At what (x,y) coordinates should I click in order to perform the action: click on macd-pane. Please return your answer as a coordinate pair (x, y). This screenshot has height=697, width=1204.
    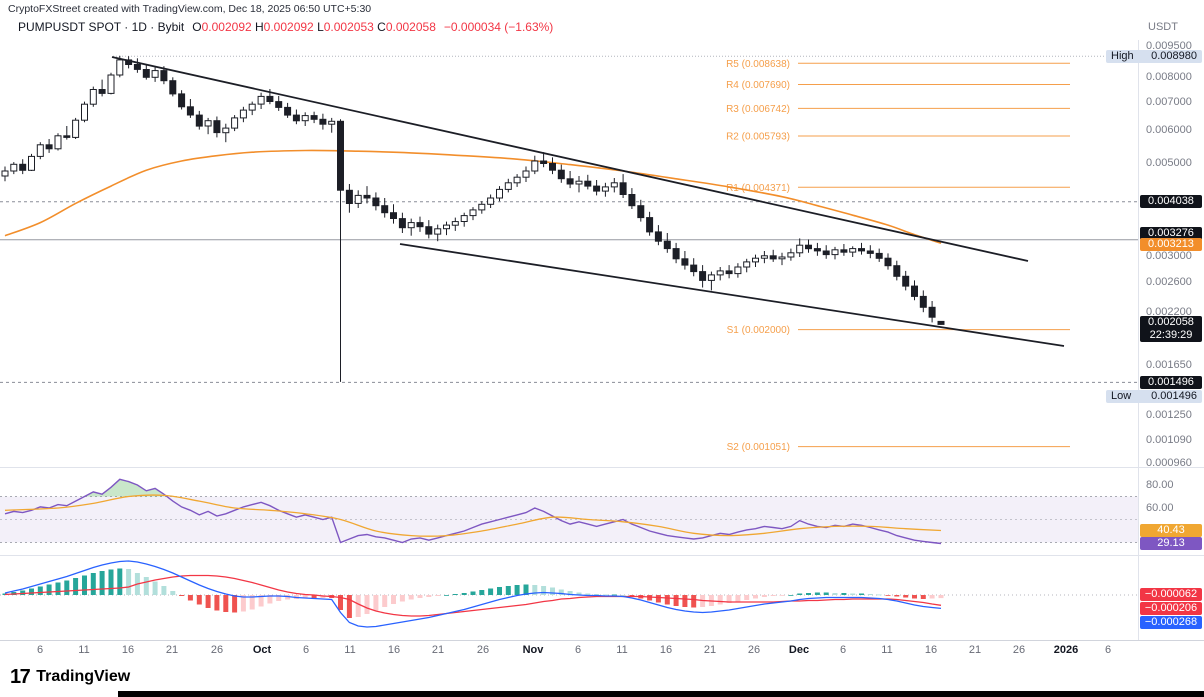
    Looking at the image, I should click on (569, 594).